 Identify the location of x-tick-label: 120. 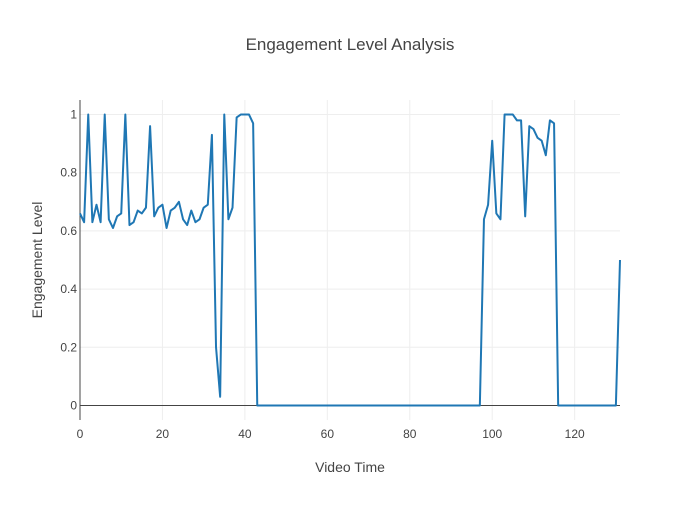
(575, 434).